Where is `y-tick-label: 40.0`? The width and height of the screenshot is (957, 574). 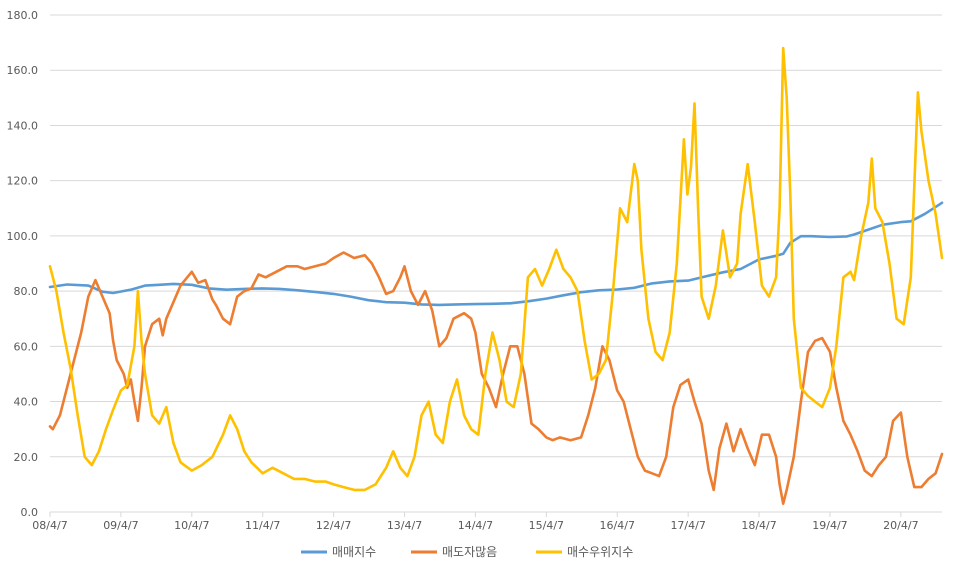 y-tick-label: 40.0 is located at coordinates (26, 402).